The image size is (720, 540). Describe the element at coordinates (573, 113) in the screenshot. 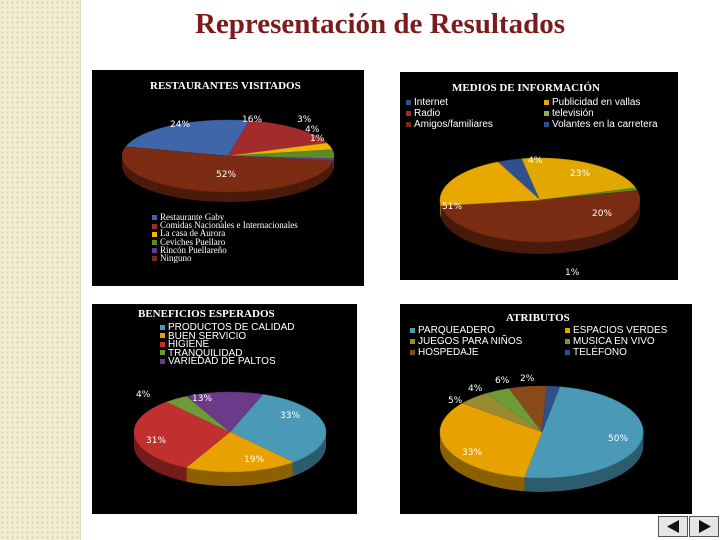

I see `legend-label: televisión` at that location.